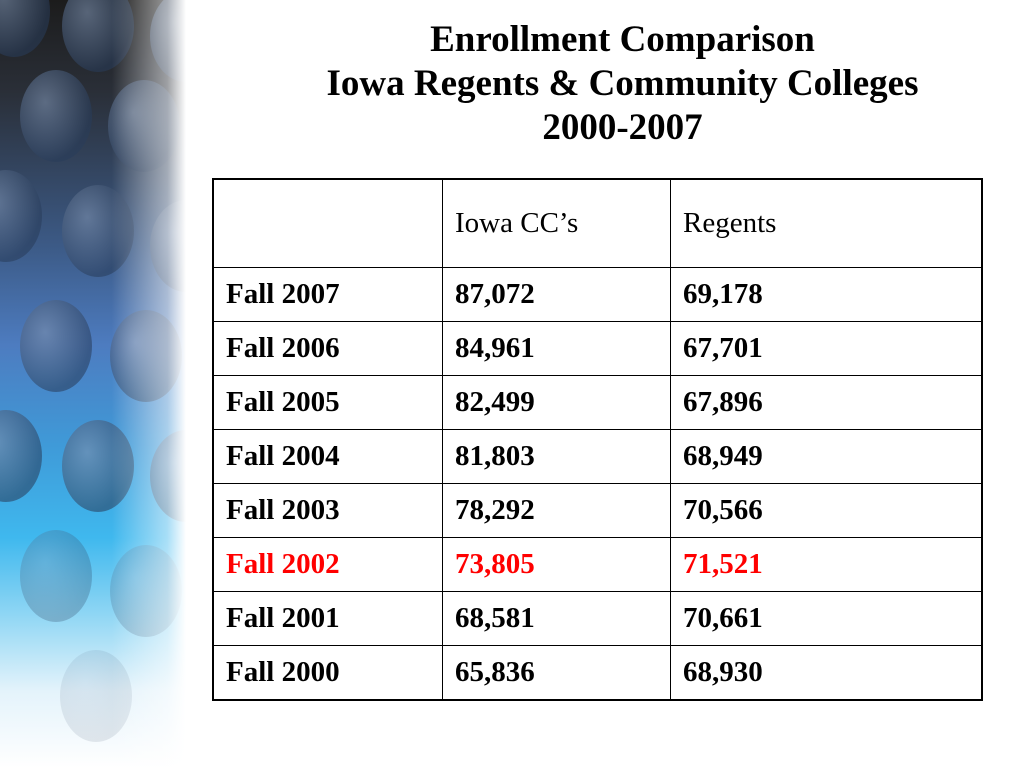 The image size is (1024, 768). What do you see at coordinates (327, 348) in the screenshot?
I see `row-label-cell: Fall 2006` at bounding box center [327, 348].